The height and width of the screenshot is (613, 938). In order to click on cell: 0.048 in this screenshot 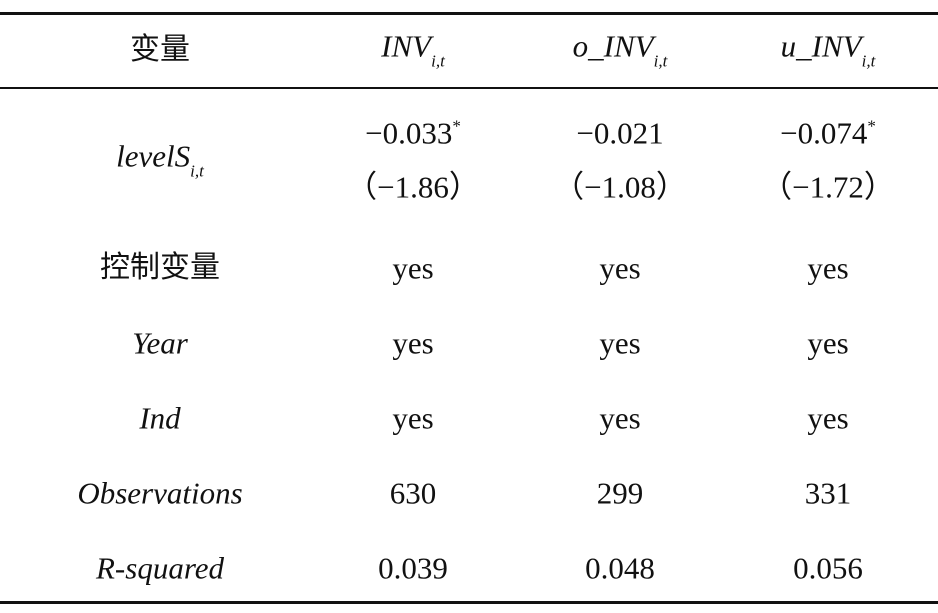, I will do `click(620, 568)`.